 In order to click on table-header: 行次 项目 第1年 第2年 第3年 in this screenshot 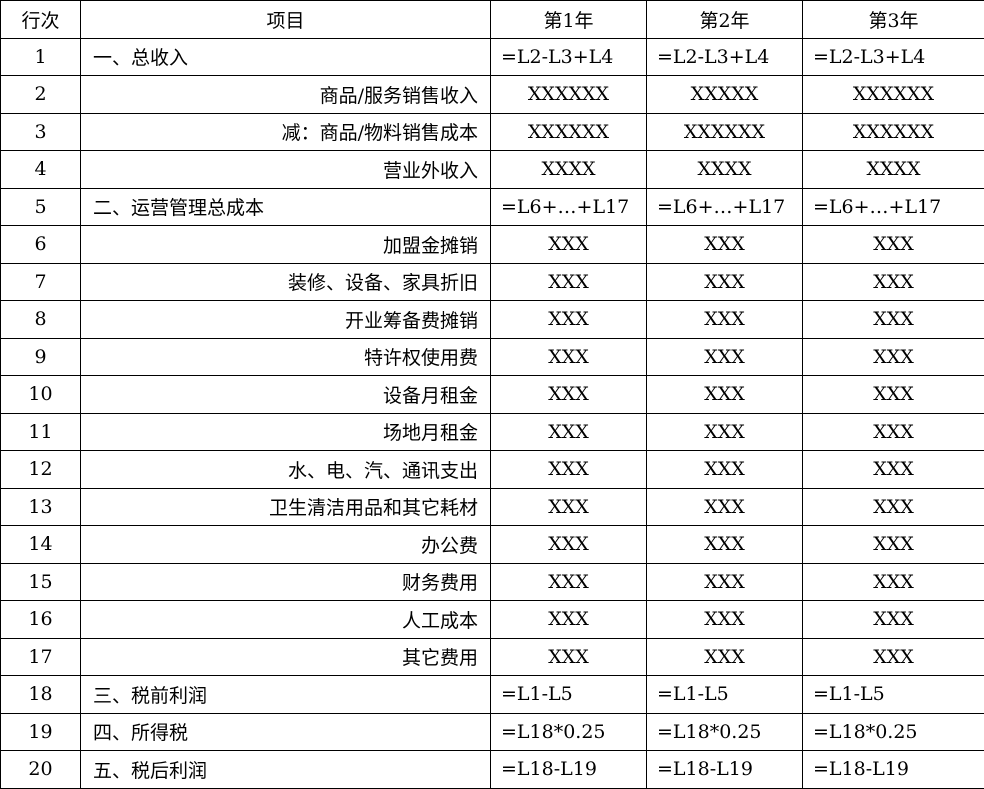, I will do `click(492, 20)`.